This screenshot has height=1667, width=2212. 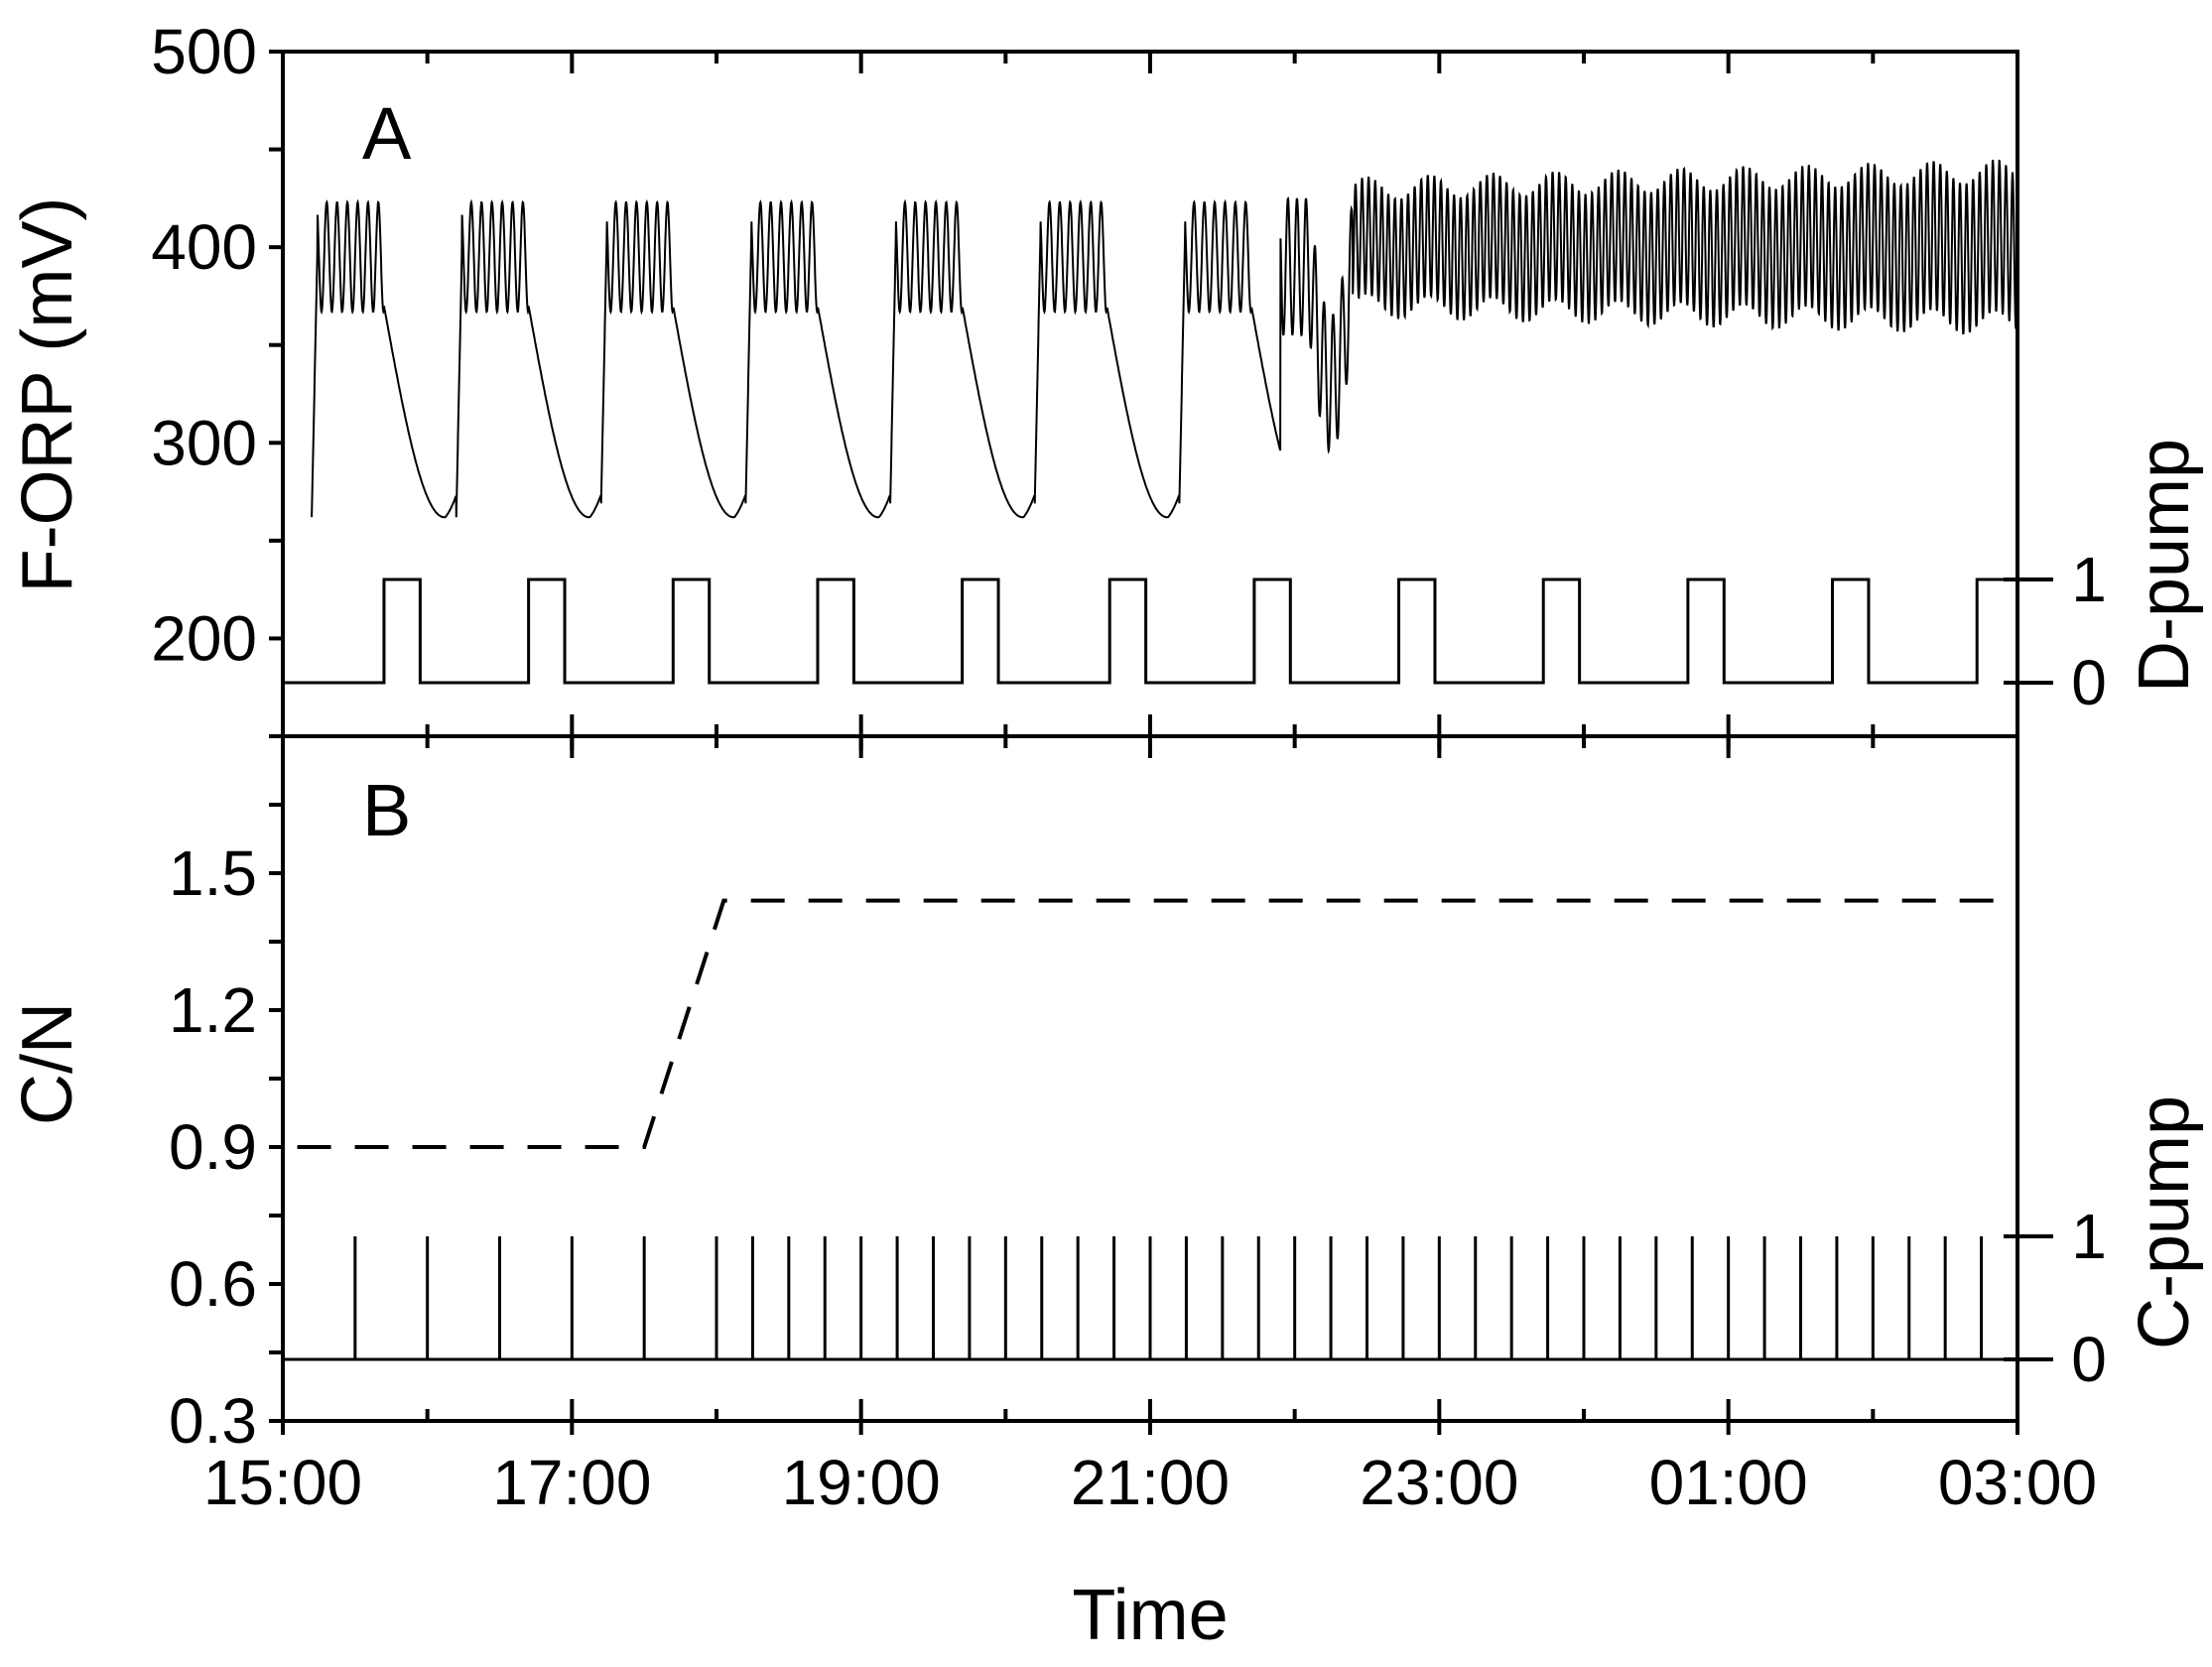 What do you see at coordinates (204, 442) in the screenshot?
I see `y-tick-label: 300` at bounding box center [204, 442].